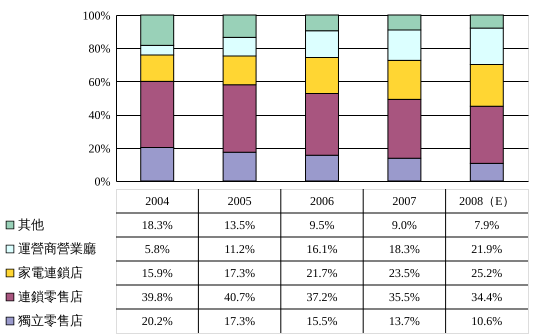 The width and height of the screenshot is (539, 336). I want to click on data-label: 16.1%, so click(322, 249).